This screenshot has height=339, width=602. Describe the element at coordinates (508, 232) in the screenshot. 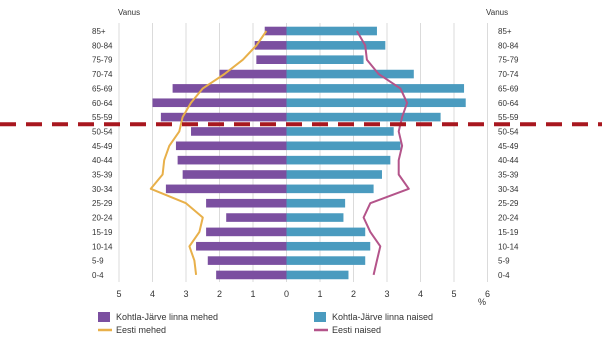

I see `y-tick-label-right: 15-19` at that location.